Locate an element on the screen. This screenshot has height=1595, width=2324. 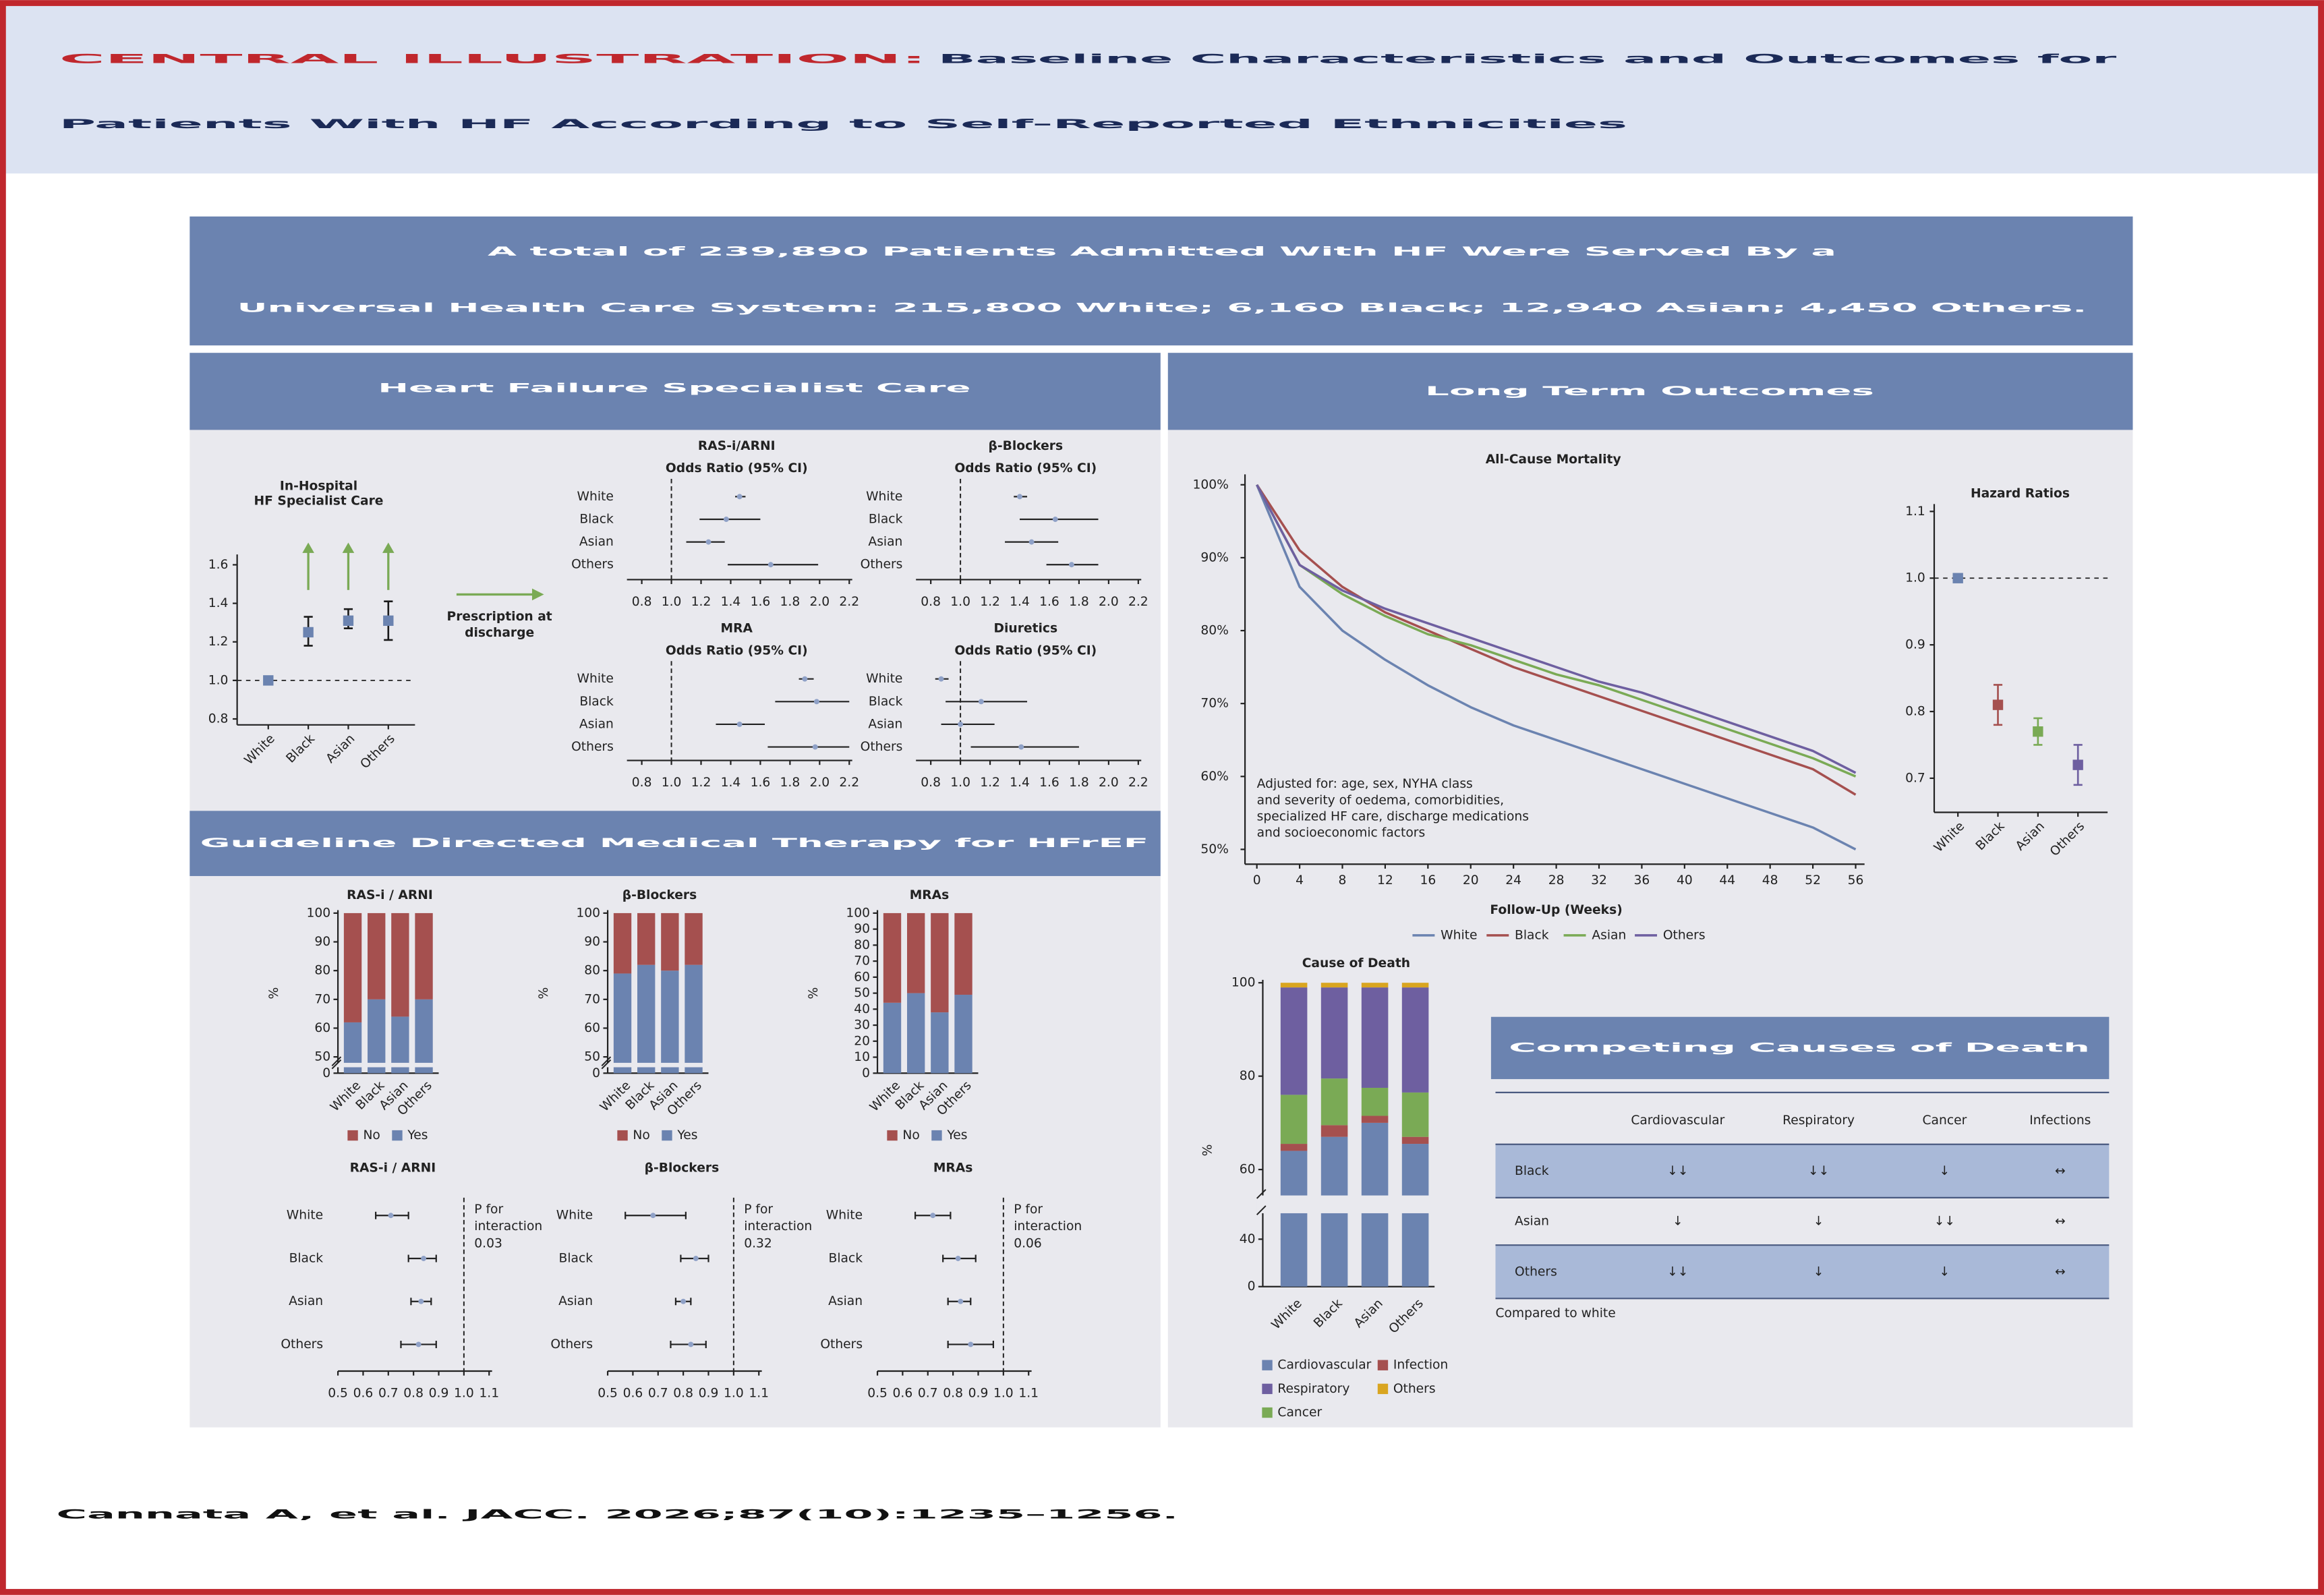
legend-label: Yes is located at coordinates (956, 1135).